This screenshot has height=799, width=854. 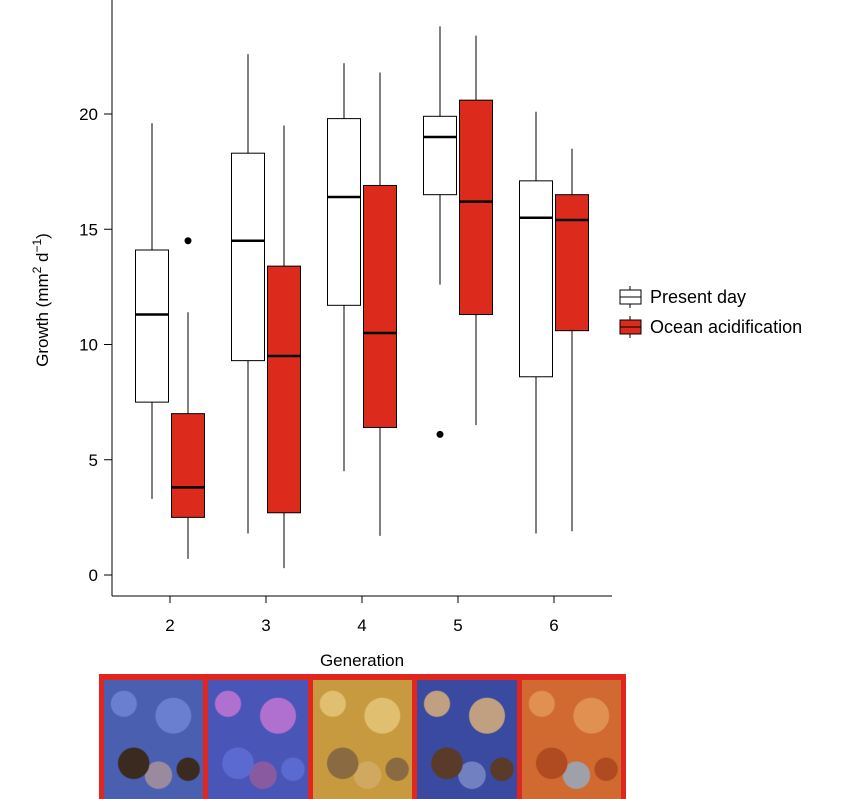 What do you see at coordinates (88, 114) in the screenshot?
I see `y-tick-label: 20` at bounding box center [88, 114].